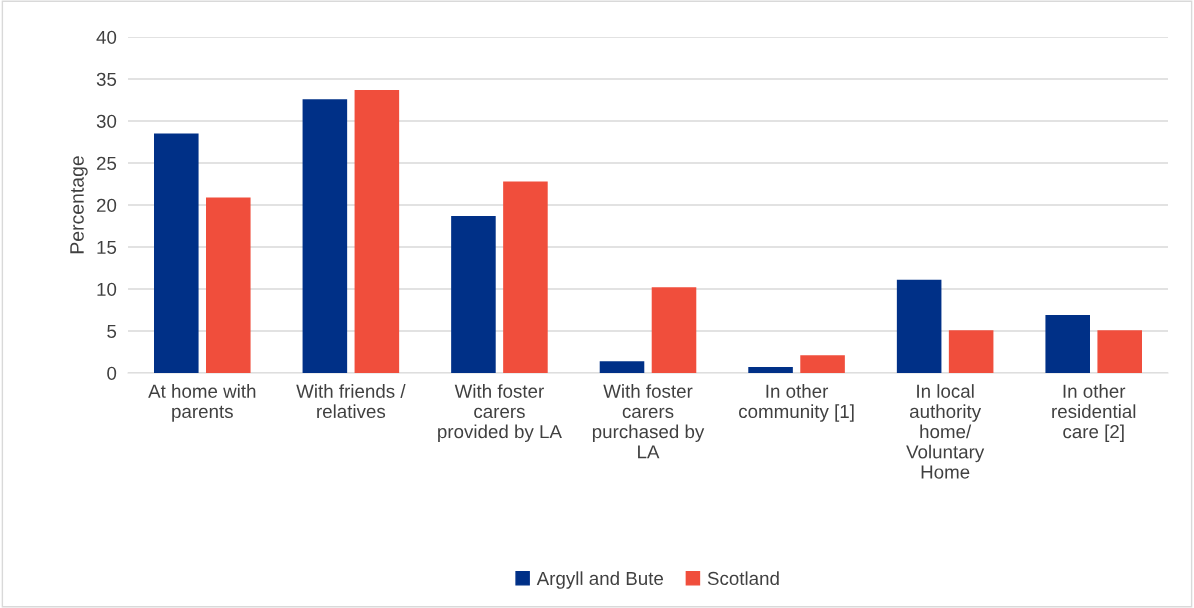  I want to click on x-tick-label: In other residential care [2], so click(1094, 413).